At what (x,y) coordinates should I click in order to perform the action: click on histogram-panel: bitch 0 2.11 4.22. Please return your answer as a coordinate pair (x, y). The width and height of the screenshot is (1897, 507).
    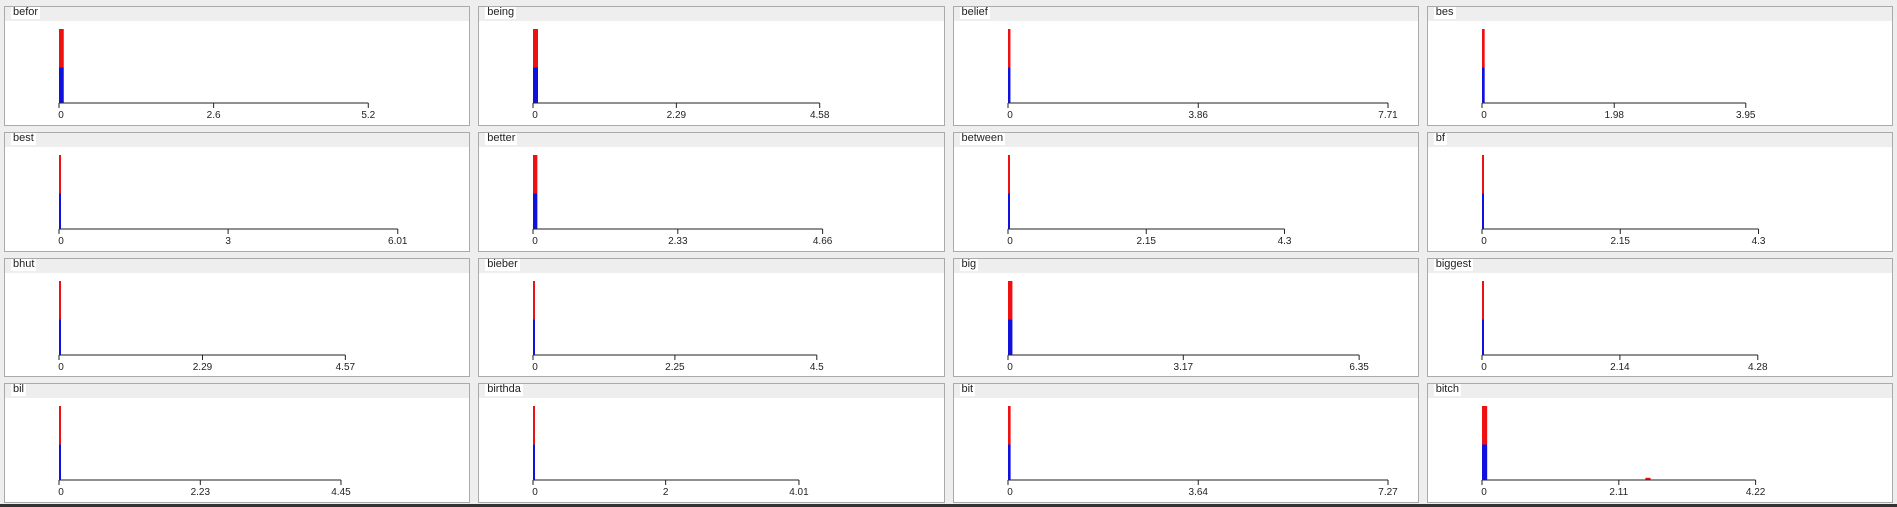
    Looking at the image, I should click on (1659, 443).